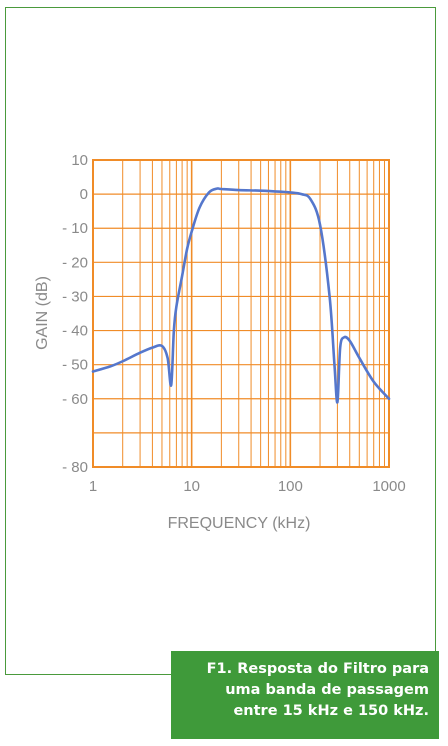  What do you see at coordinates (75, 262) in the screenshot?
I see `y-tick-label: - 20` at bounding box center [75, 262].